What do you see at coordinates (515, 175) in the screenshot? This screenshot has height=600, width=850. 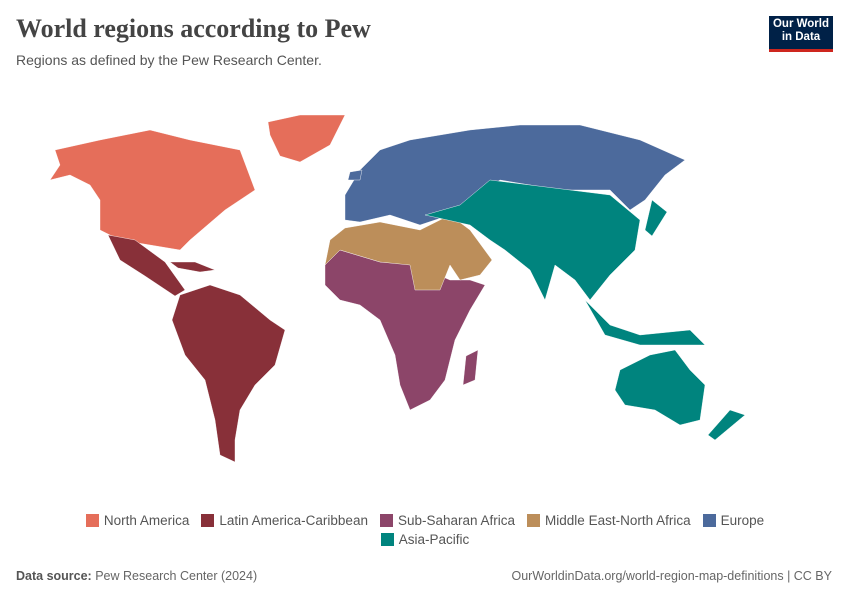 I see `region-europe-russia` at bounding box center [515, 175].